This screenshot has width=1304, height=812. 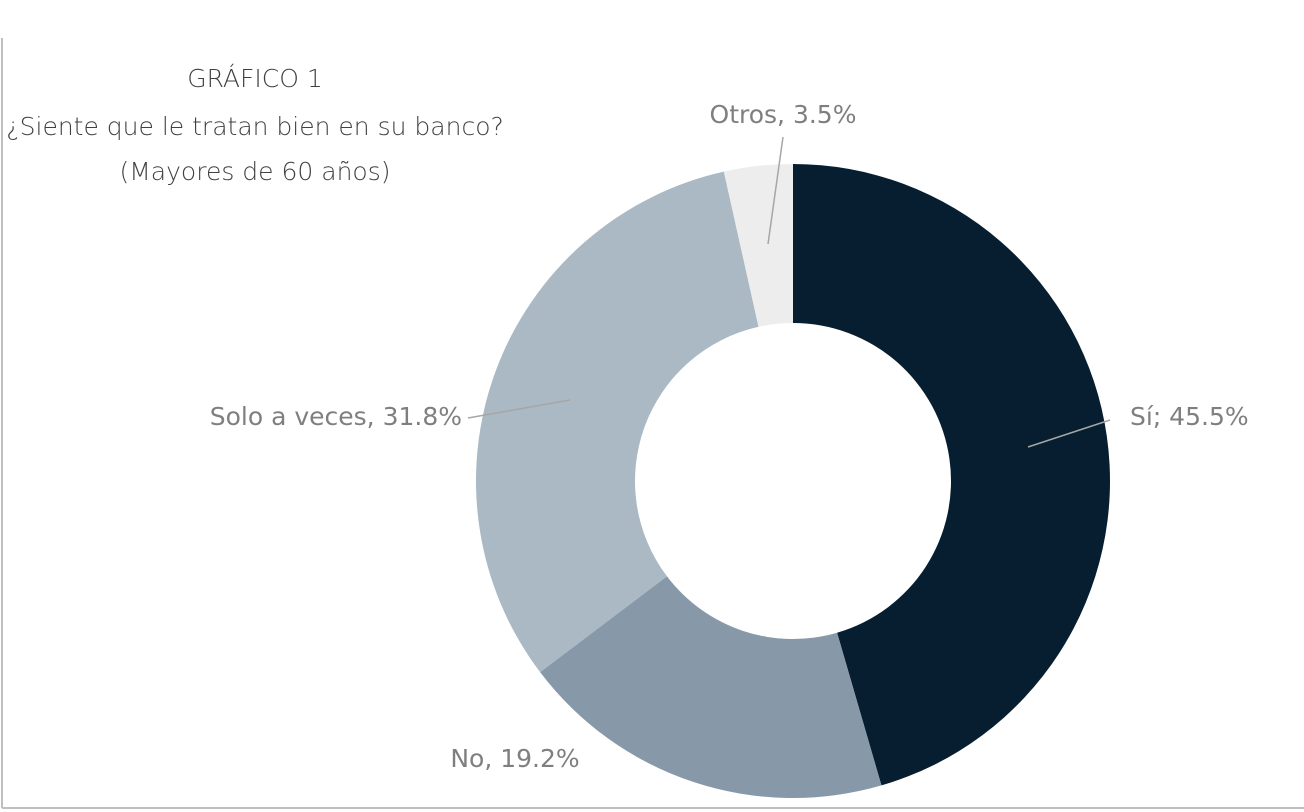 I want to click on data-label: Solo a veces, 31.8%, so click(x=336, y=416).